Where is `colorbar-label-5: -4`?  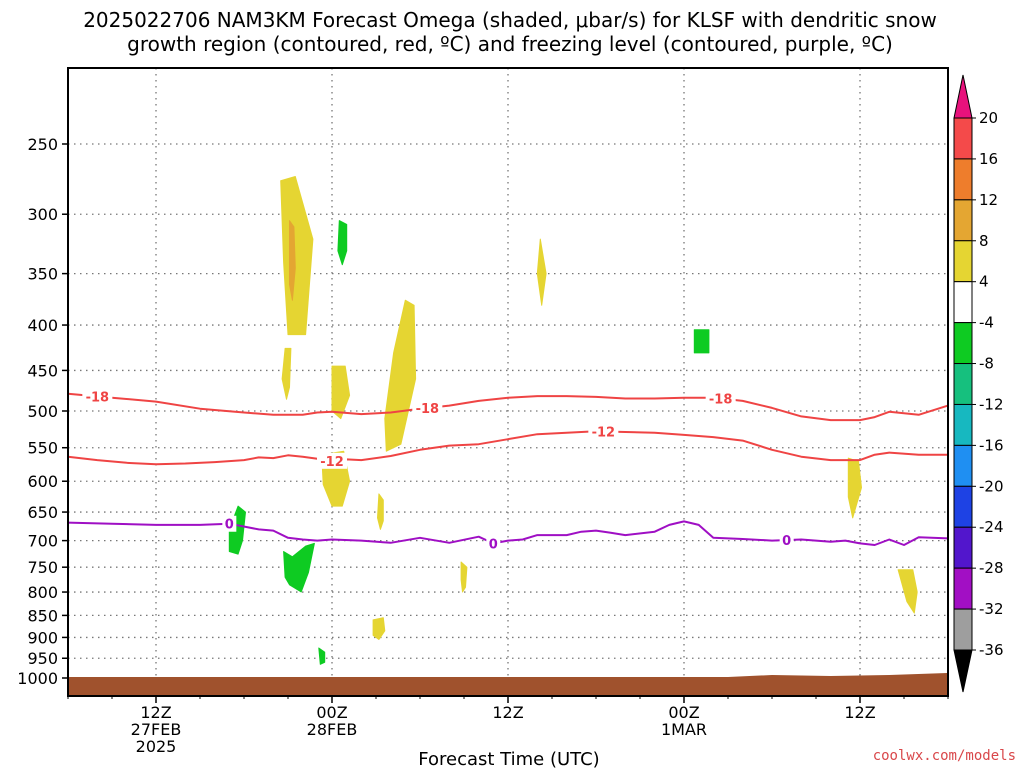
colorbar-label-5: -4 is located at coordinates (986, 323).